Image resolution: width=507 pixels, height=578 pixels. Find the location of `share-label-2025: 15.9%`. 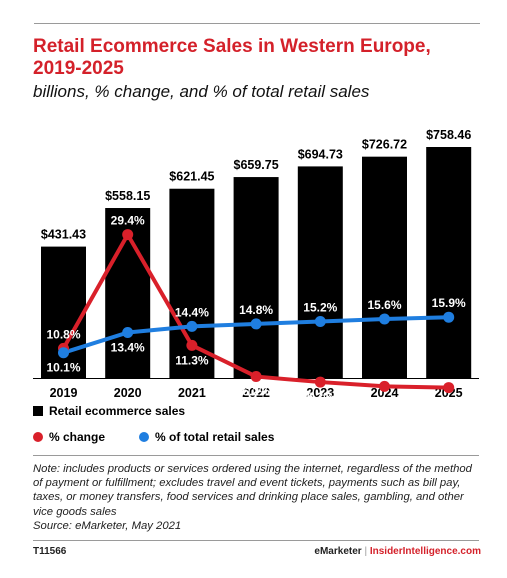

share-label-2025: 15.9% is located at coordinates (449, 303).